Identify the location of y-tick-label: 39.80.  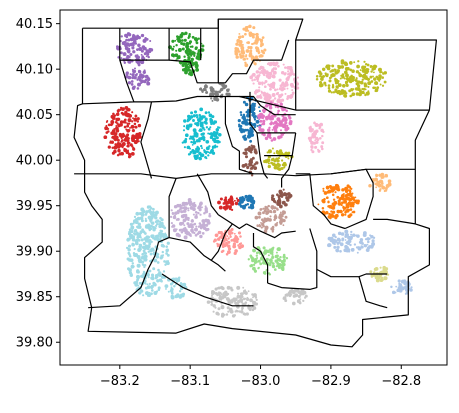
(34, 343).